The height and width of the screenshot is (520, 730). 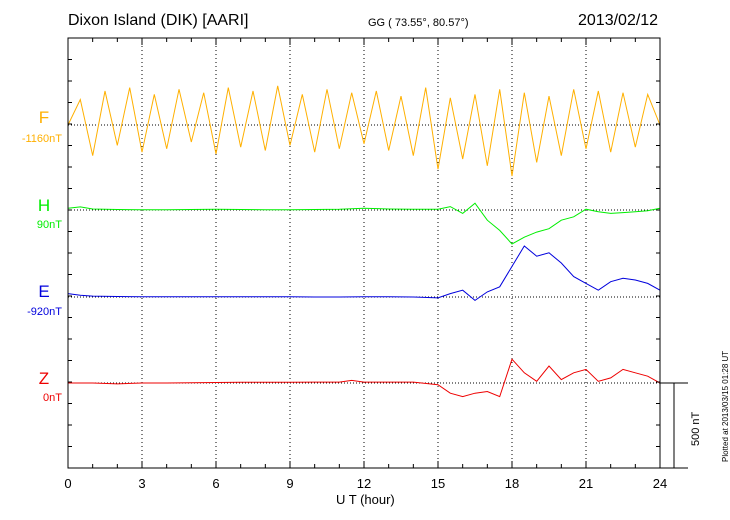 I want to click on x-tick-label: 0, so click(x=67, y=483).